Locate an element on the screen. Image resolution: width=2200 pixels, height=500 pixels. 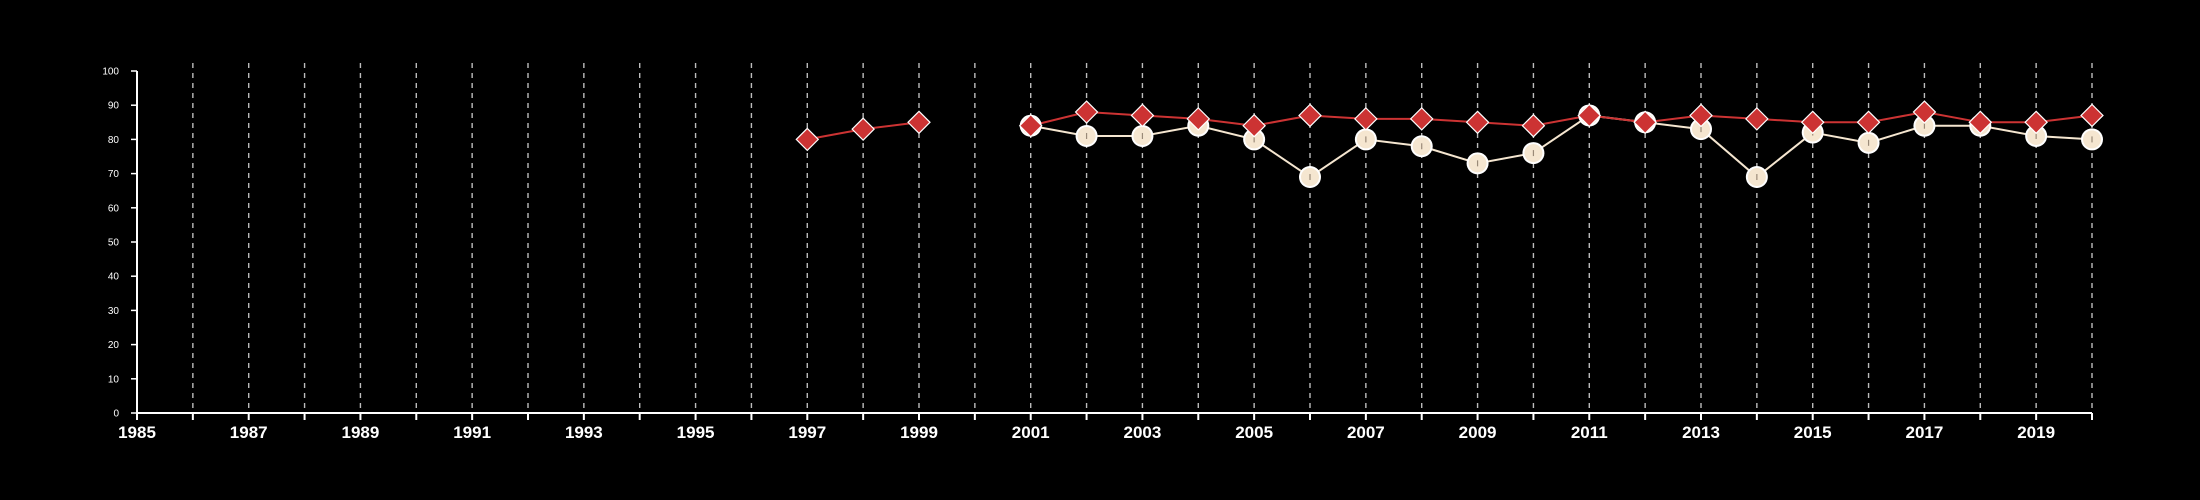
series-1-marker-2019 is located at coordinates (2036, 122).